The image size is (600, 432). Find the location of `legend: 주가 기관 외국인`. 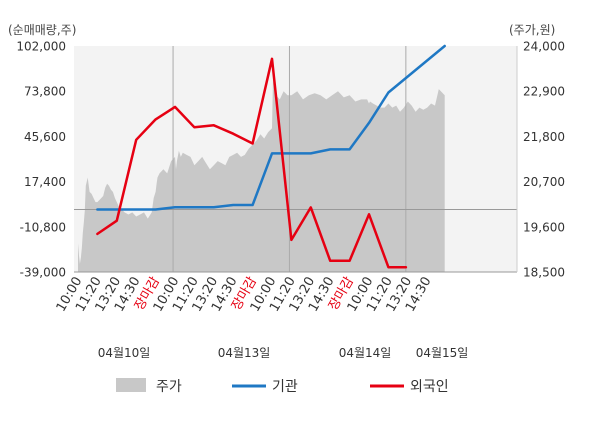

legend: 주가 기관 외국인 is located at coordinates (282, 386).